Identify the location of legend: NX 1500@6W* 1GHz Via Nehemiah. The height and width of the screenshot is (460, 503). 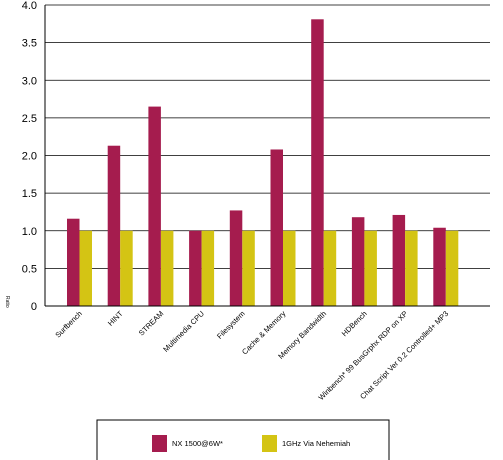
(243, 439).